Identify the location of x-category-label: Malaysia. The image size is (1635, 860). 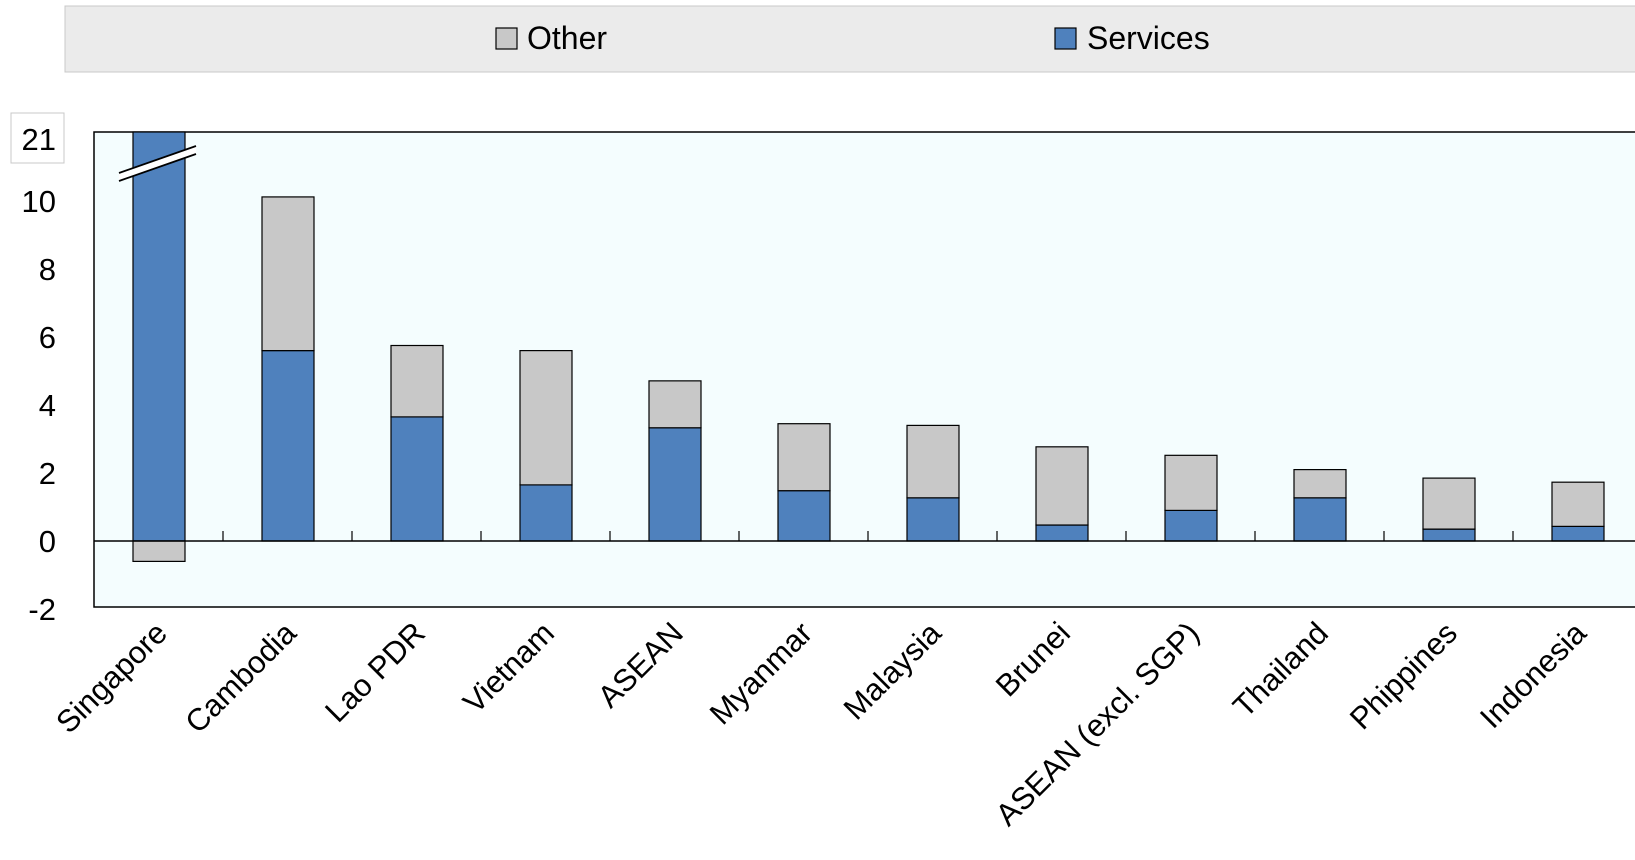
(893, 671).